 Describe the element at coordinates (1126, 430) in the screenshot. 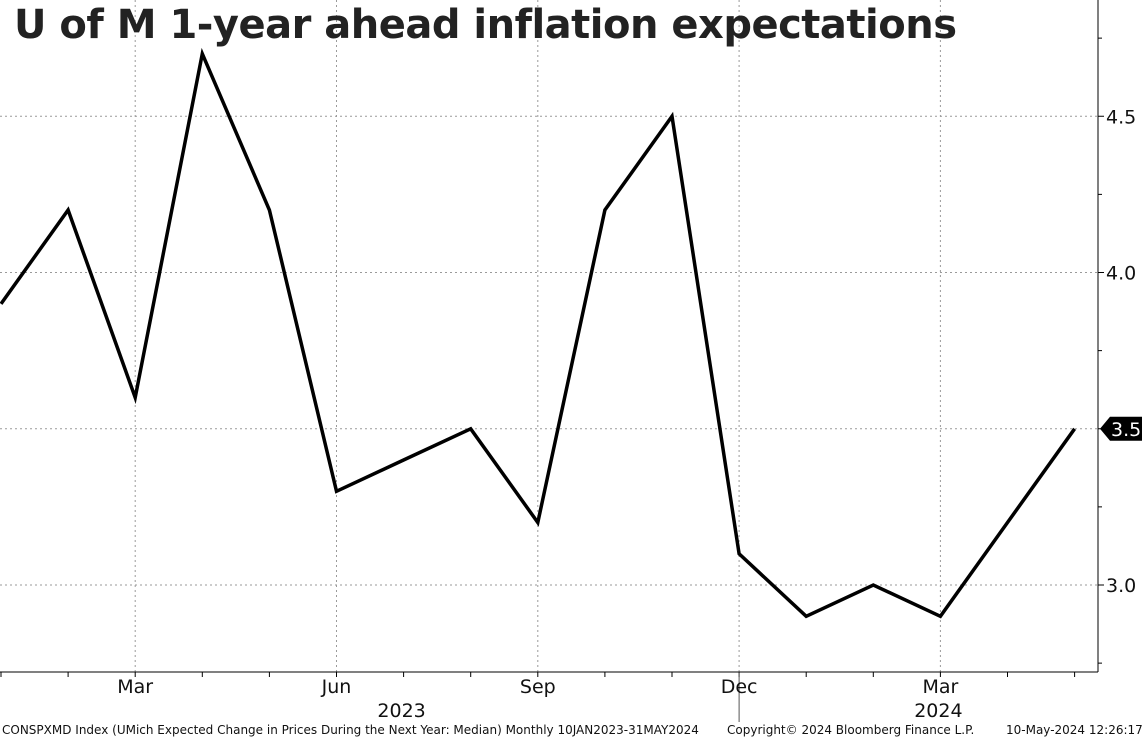

I see `last-value-label: 3.5` at that location.